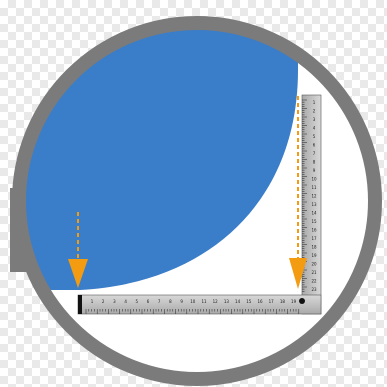 The image size is (387, 387). I want to click on ruler-number: 20, so click(314, 264).